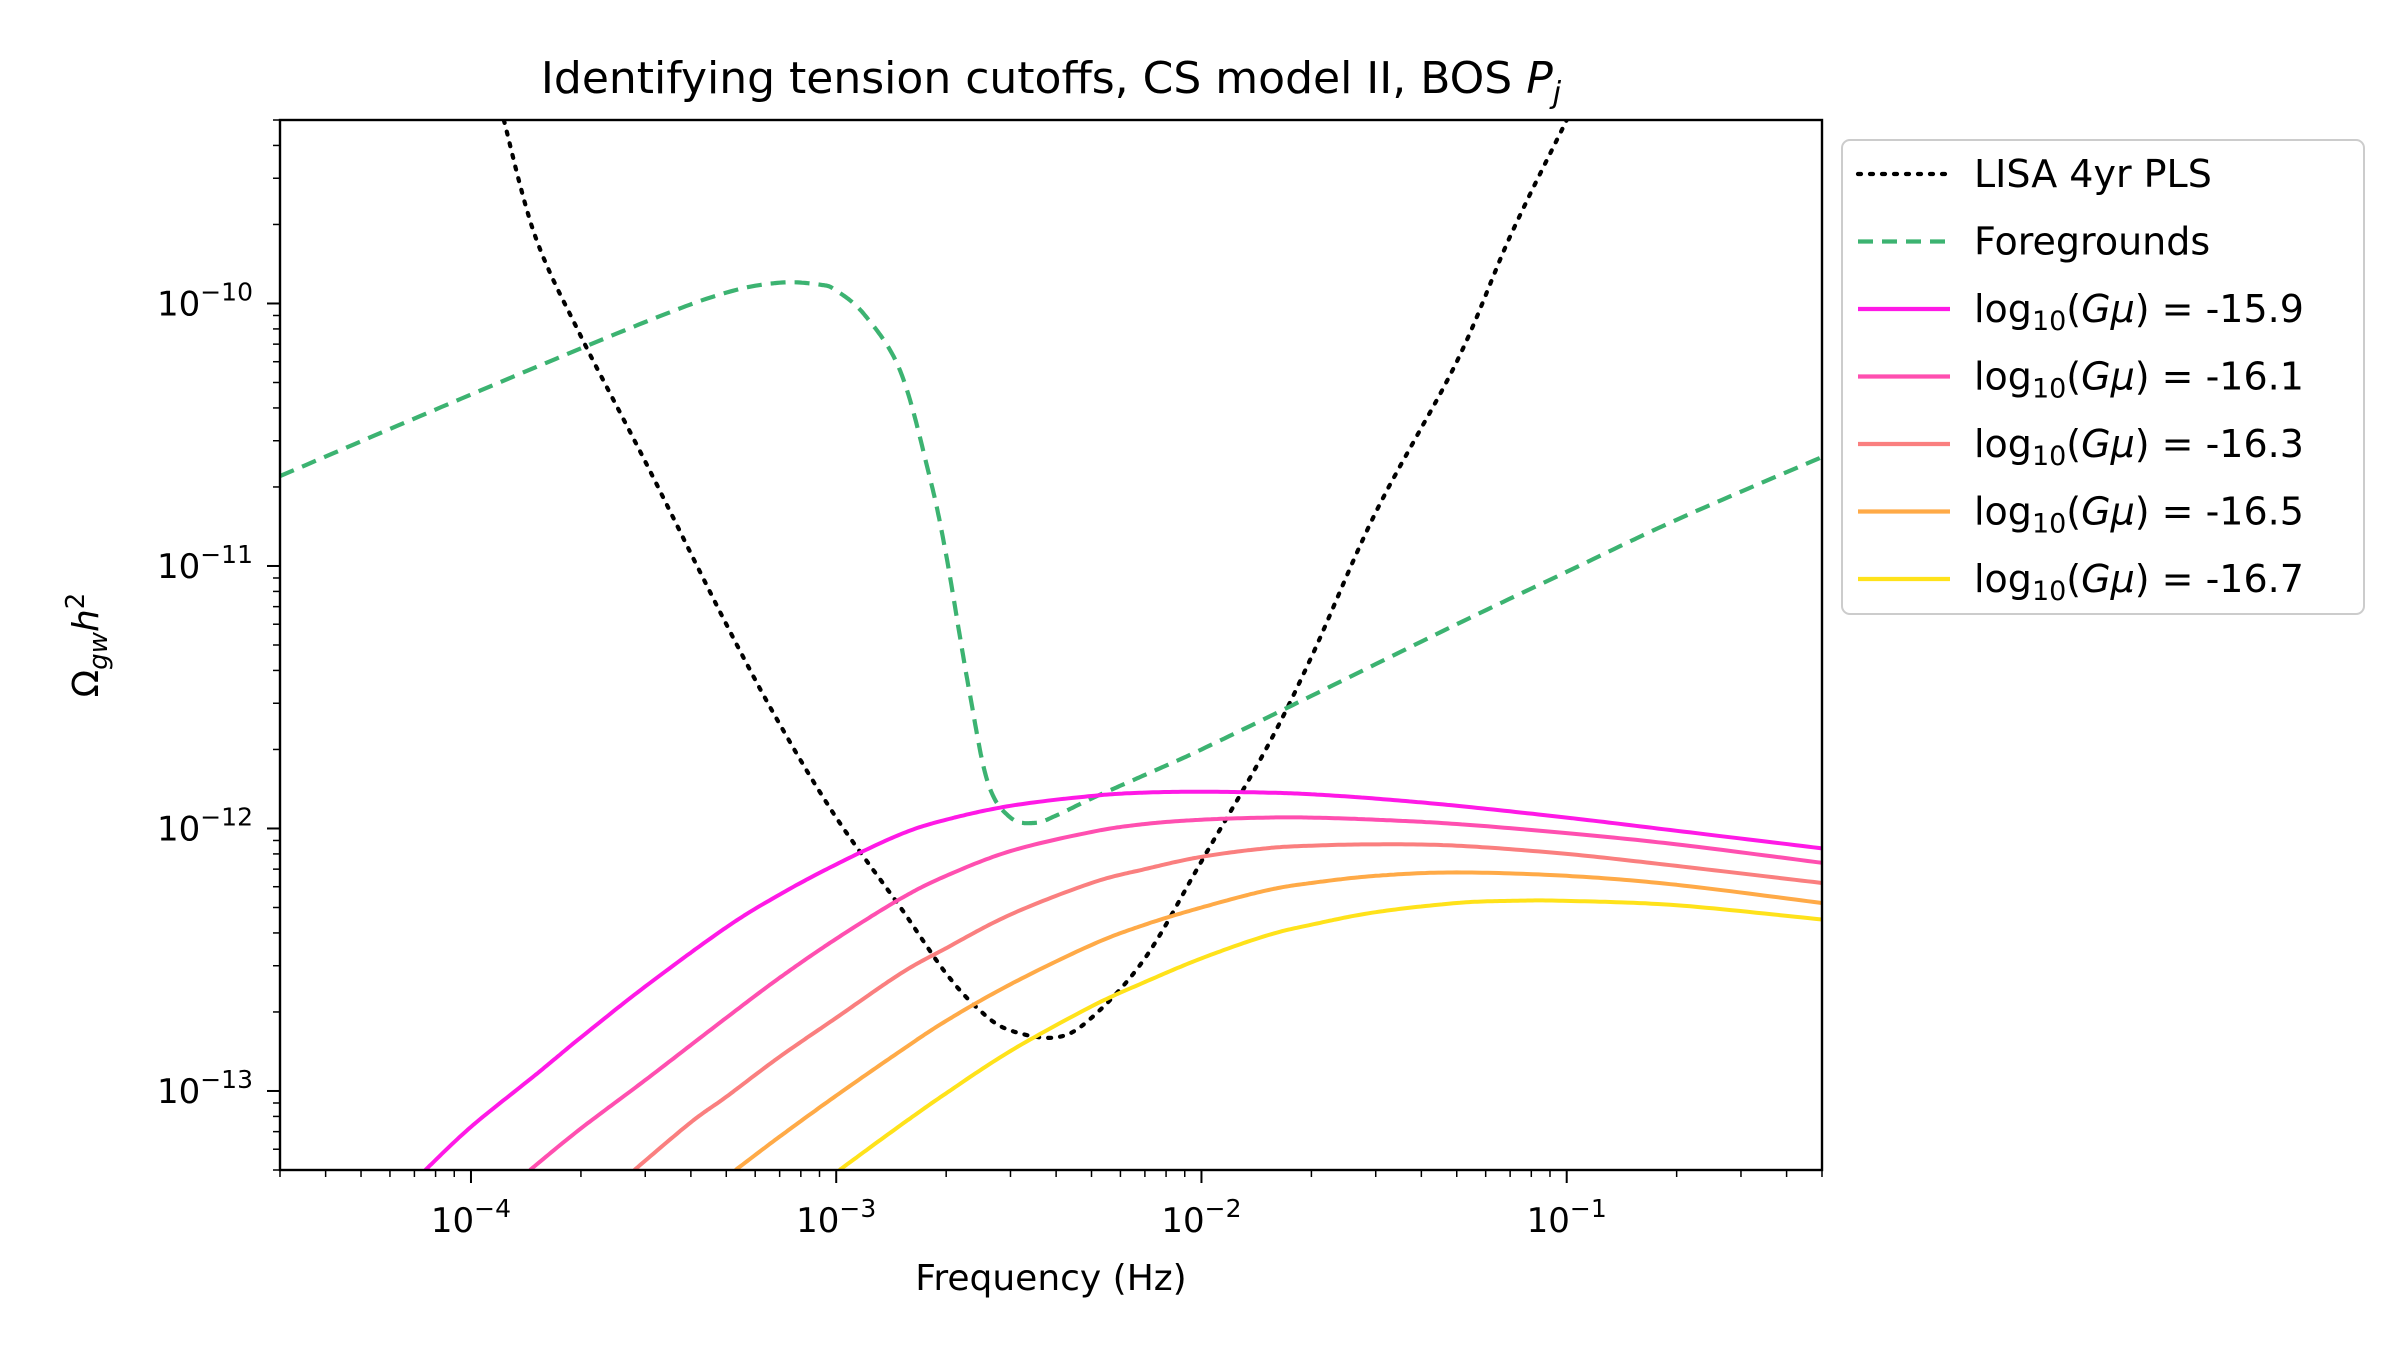  What do you see at coordinates (1050, 1278) in the screenshot?
I see `x-axis-label: Frequency (Hz)` at bounding box center [1050, 1278].